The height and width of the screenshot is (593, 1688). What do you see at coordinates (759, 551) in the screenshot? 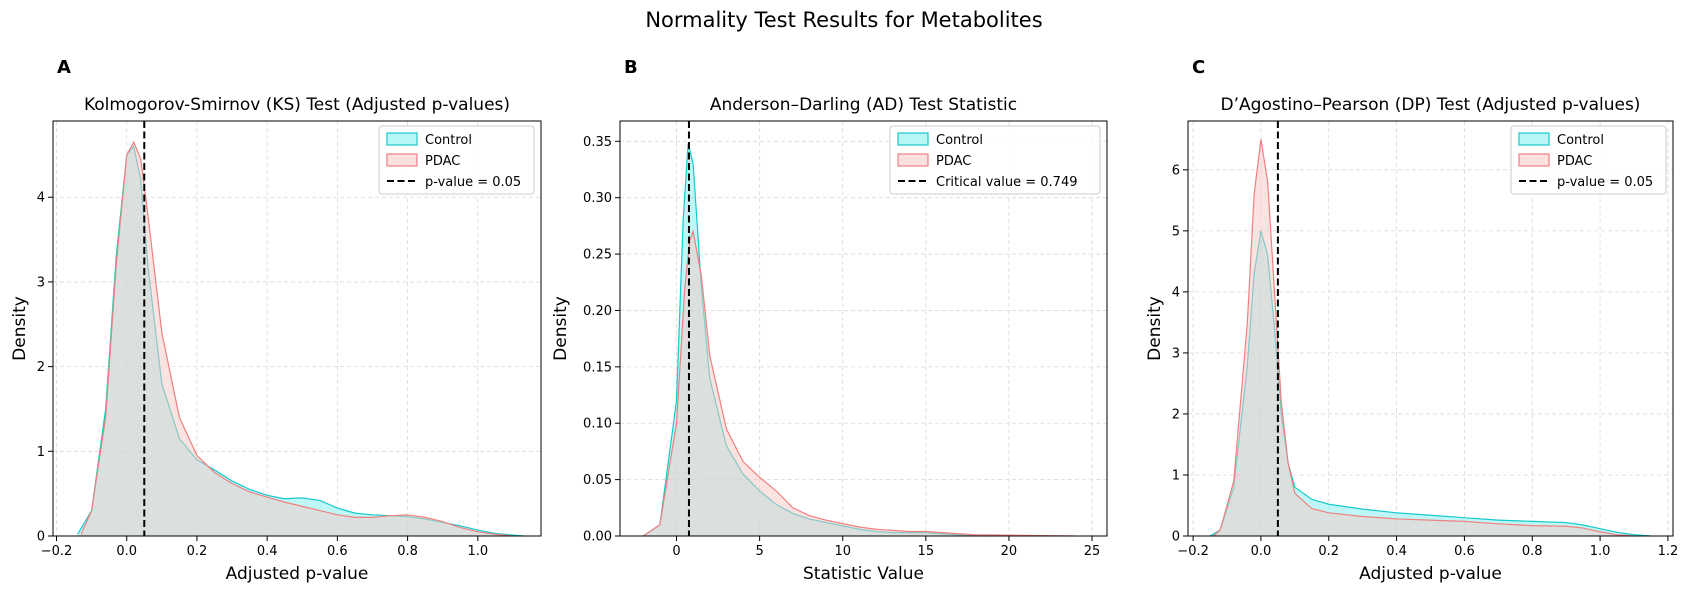
I see `x-tick-label: 5` at bounding box center [759, 551].